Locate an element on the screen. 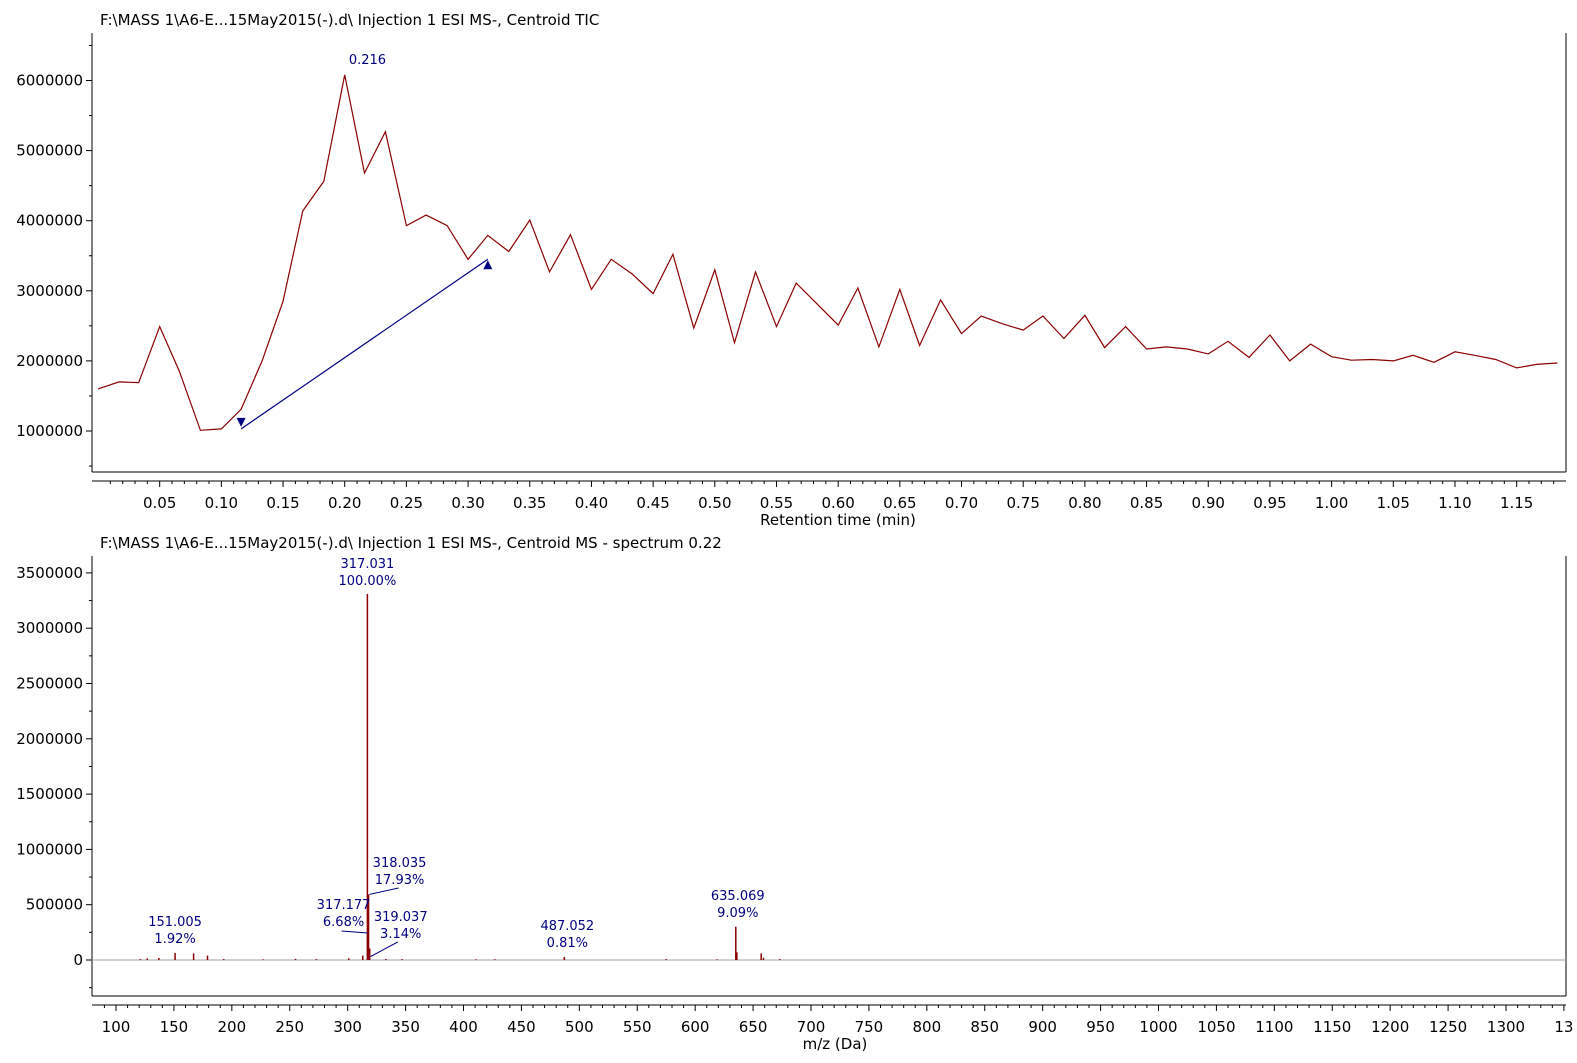 This screenshot has width=1577, height=1063. tic-x-tick-label: 1.10 is located at coordinates (1454, 503).